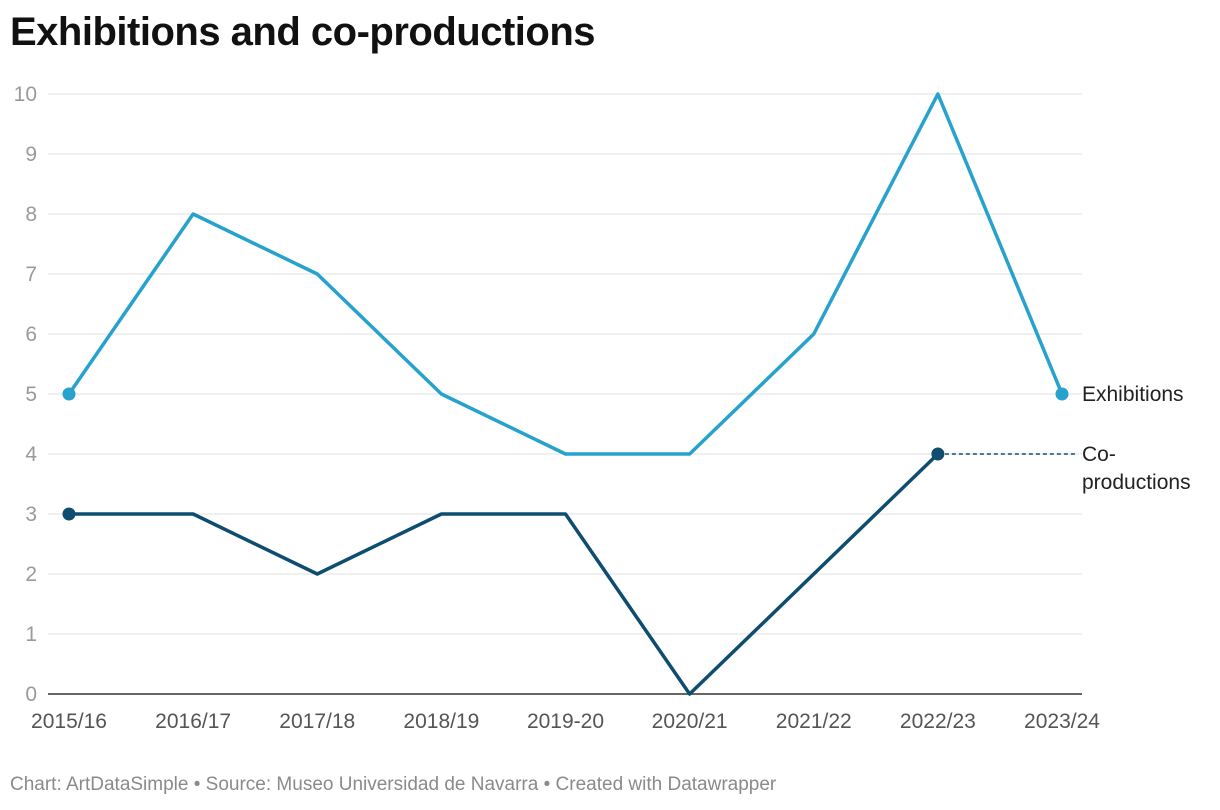 The image size is (1220, 810). What do you see at coordinates (31, 154) in the screenshot?
I see `y-tick-label: 9` at bounding box center [31, 154].